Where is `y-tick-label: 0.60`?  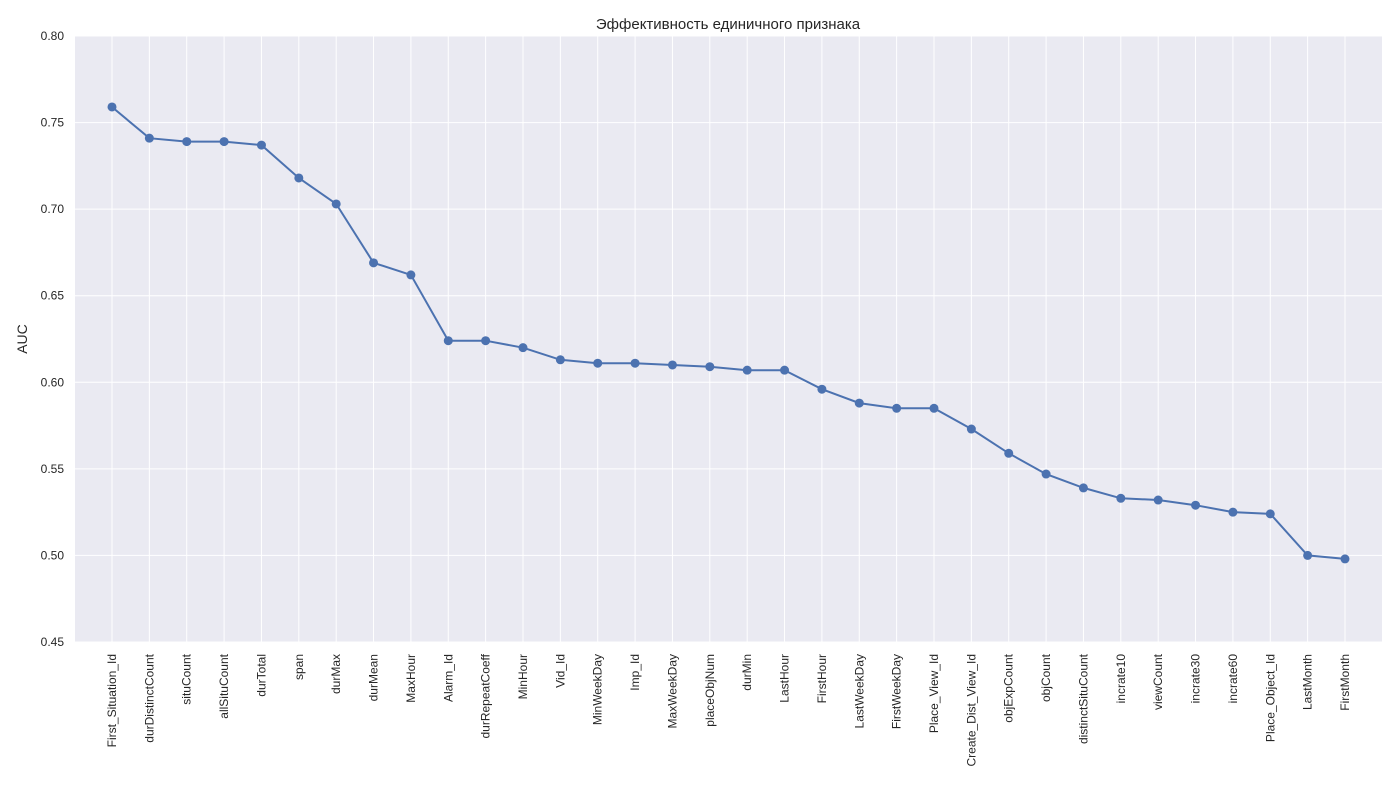
y-tick-label: 0.60 is located at coordinates (53, 382).